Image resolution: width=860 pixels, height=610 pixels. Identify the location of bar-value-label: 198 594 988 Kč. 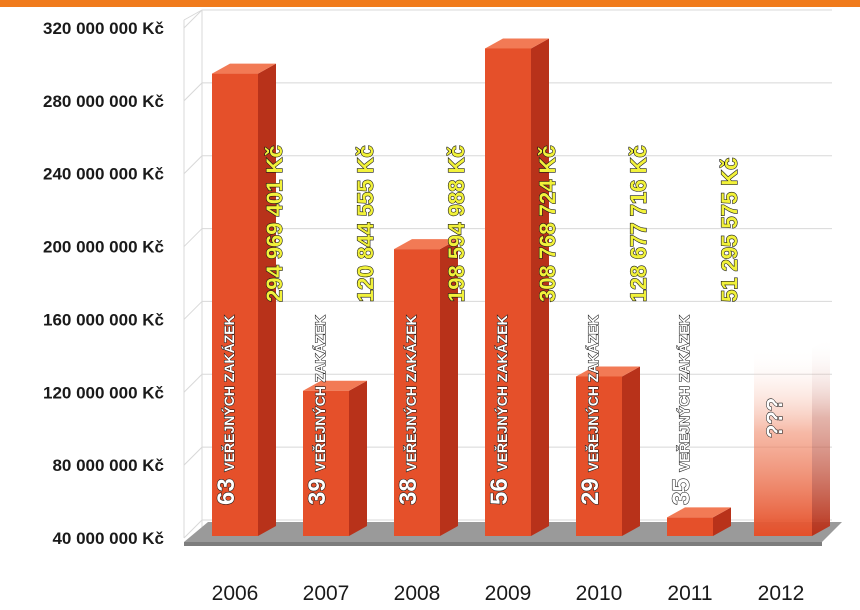
(456, 223).